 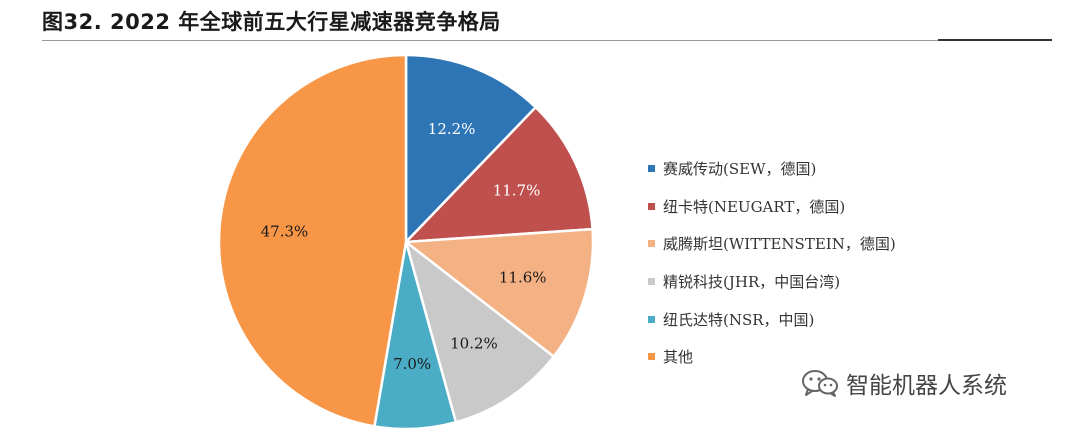 I want to click on legend-item-0: 赛威传动(SEW，德国), so click(x=772, y=169).